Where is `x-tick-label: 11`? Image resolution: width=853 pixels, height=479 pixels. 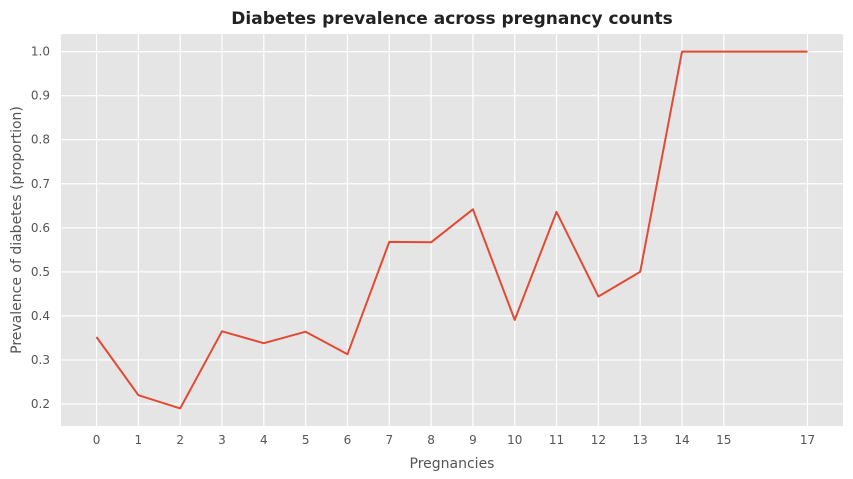 x-tick-label: 11 is located at coordinates (556, 440).